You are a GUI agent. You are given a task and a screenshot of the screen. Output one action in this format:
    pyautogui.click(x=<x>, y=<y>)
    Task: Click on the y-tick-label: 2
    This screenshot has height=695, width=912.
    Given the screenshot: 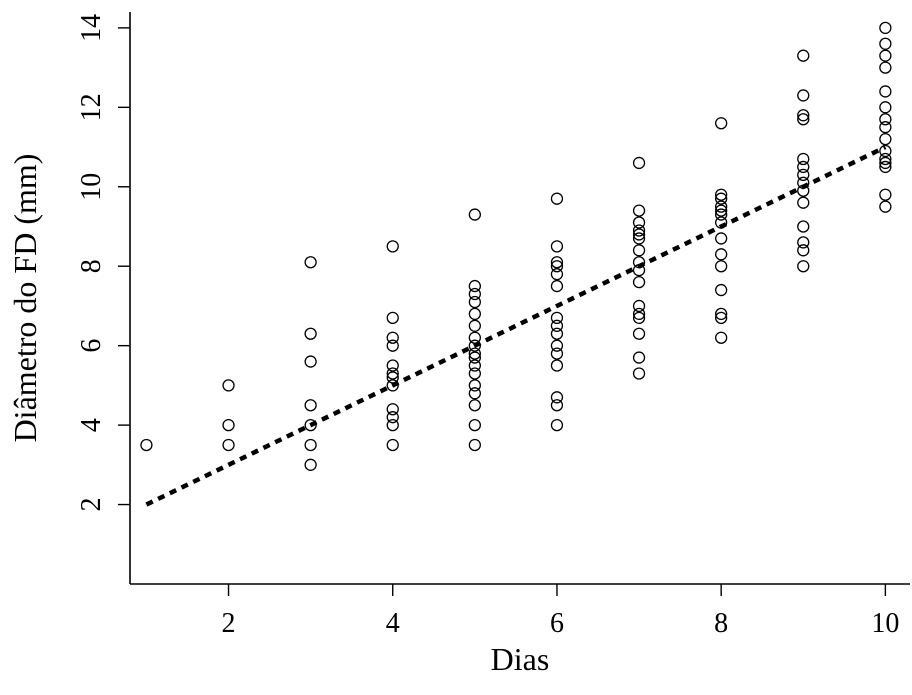 What is the action you would take?
    pyautogui.click(x=91, y=505)
    